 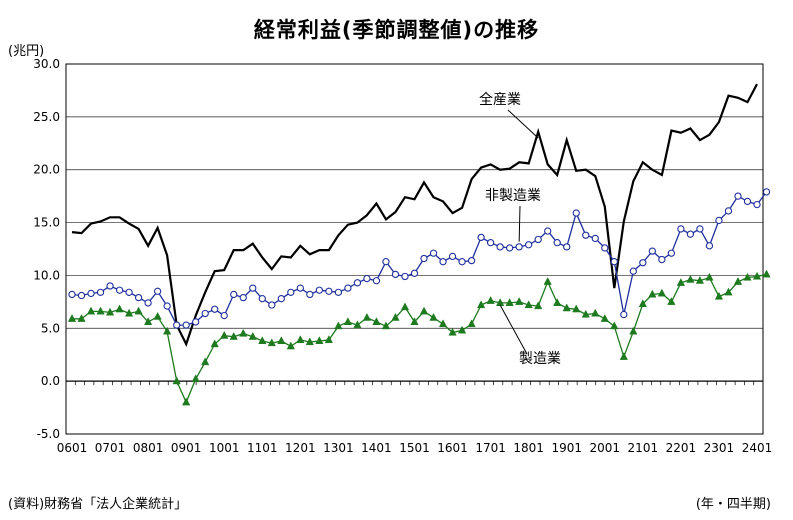 What do you see at coordinates (72, 448) in the screenshot?
I see `x-tick-label: 0601` at bounding box center [72, 448].